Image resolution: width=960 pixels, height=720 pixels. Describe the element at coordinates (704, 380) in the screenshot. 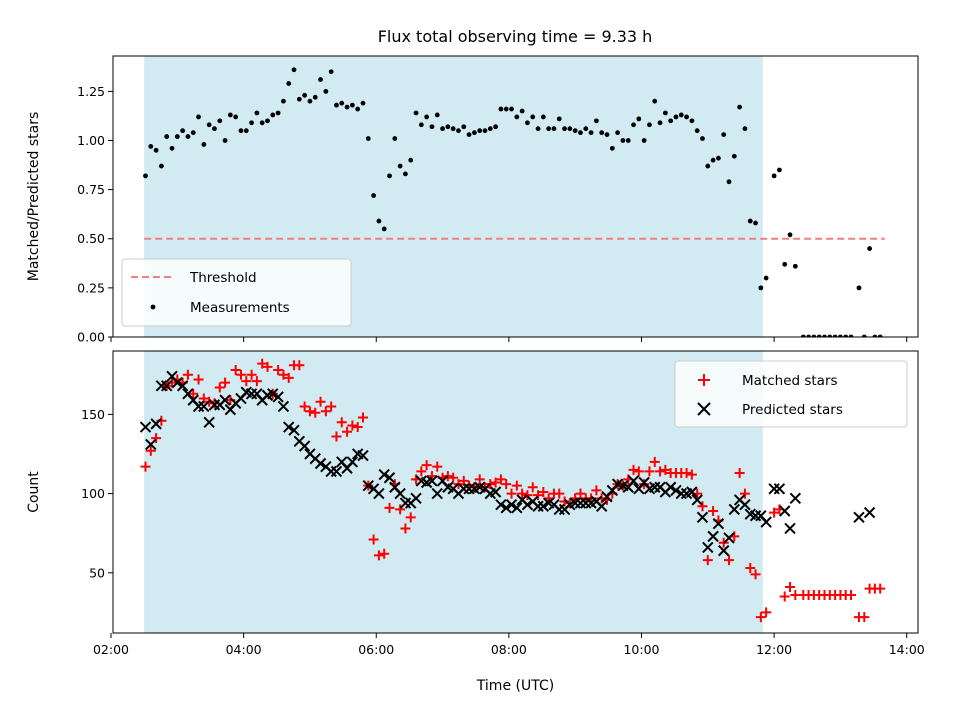

I see `legend-matched-swatch` at that location.